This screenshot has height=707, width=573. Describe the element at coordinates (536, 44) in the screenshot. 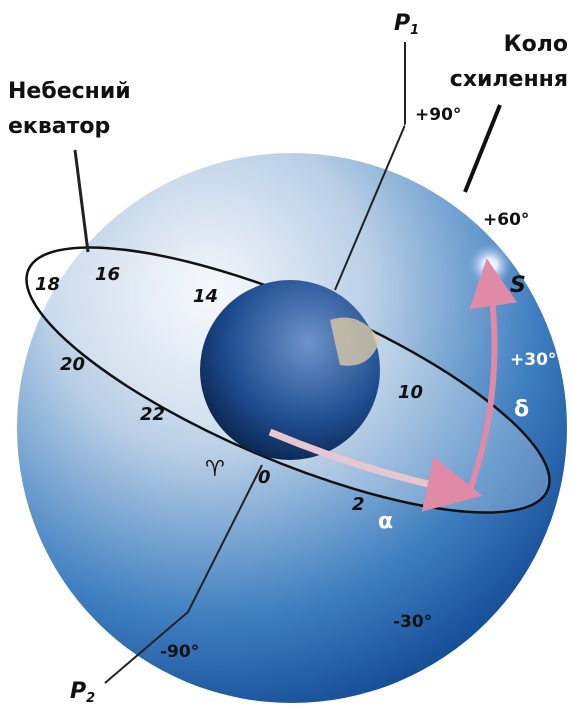

I see `declination-label: Коло` at that location.